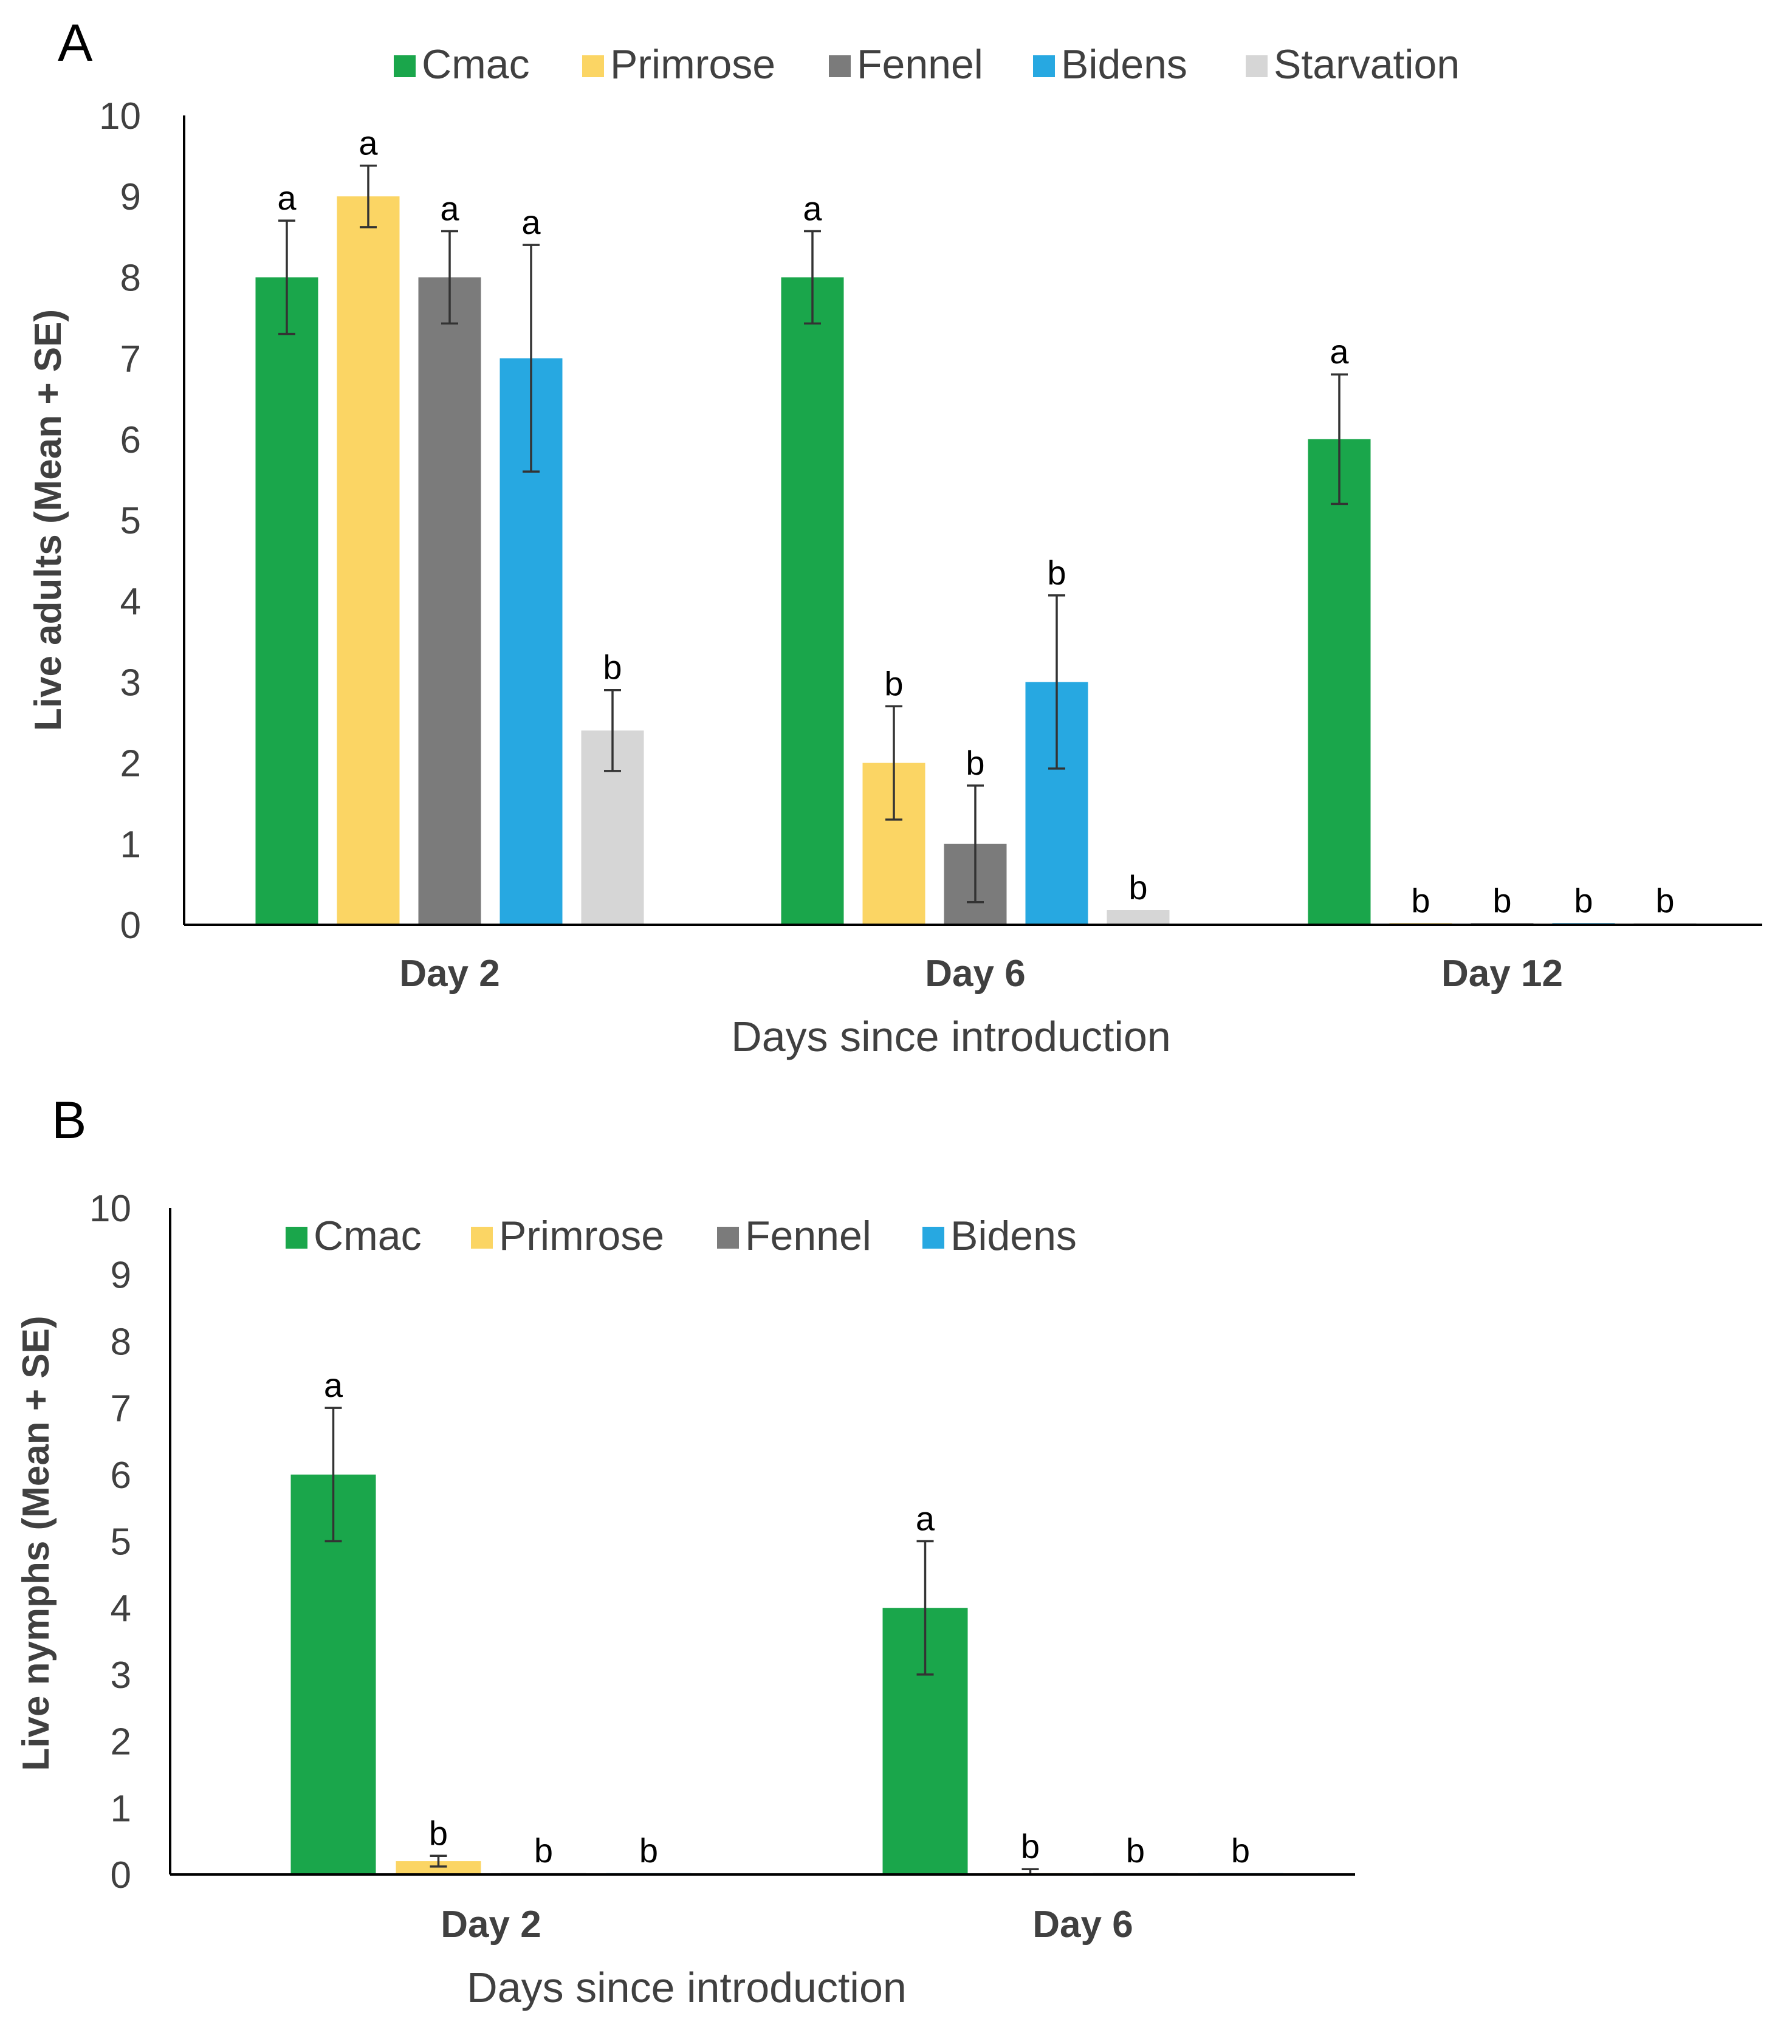 The width and height of the screenshot is (1792, 2044). I want to click on legend-swatch-starvation, so click(1257, 66).